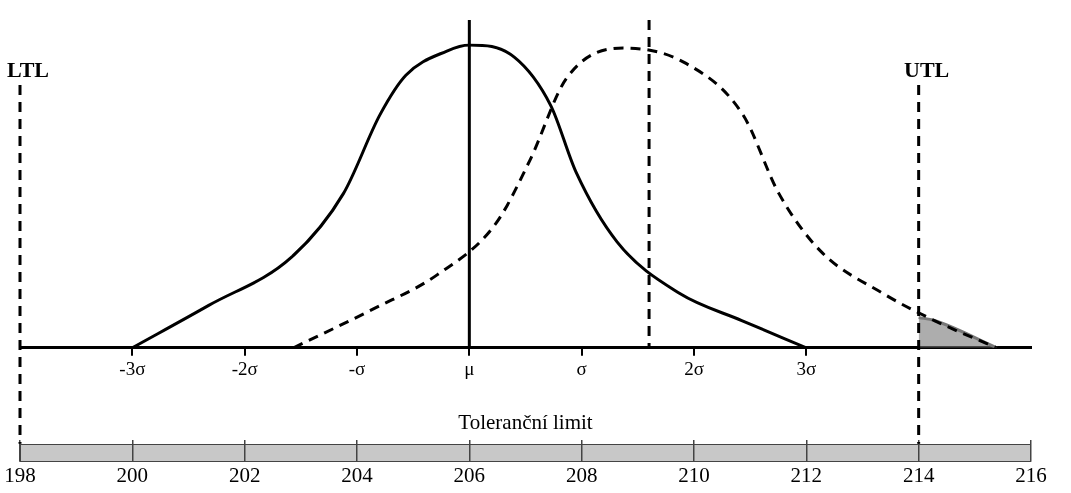 This screenshot has width=1071, height=493. I want to click on x2-tick-label: σ, so click(581, 369).